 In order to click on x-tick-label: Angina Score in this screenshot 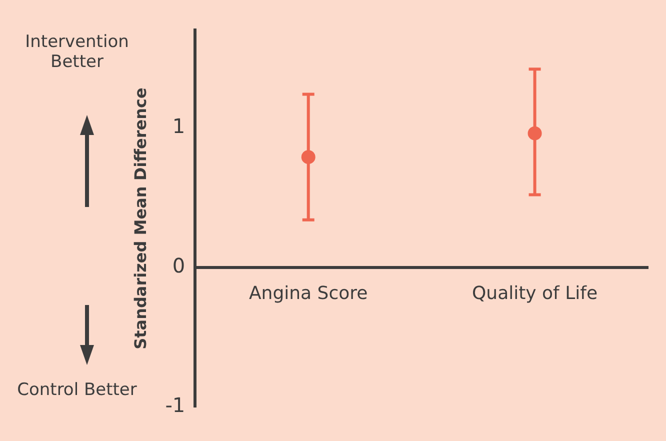, I will do `click(308, 293)`.